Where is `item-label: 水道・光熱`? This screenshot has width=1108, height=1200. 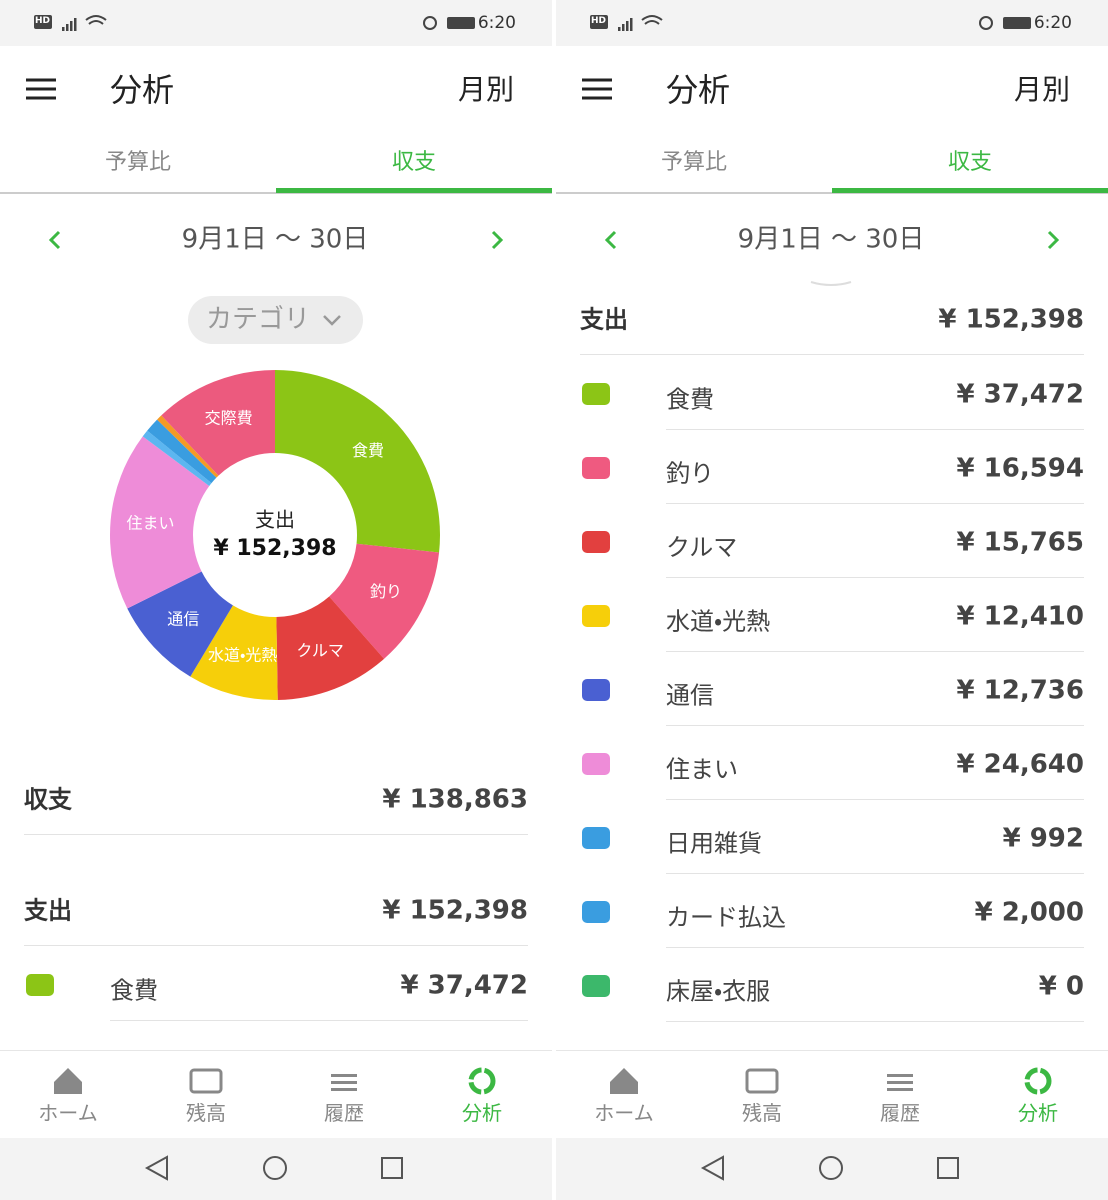
item-label: 水道・光熱 is located at coordinates (718, 621).